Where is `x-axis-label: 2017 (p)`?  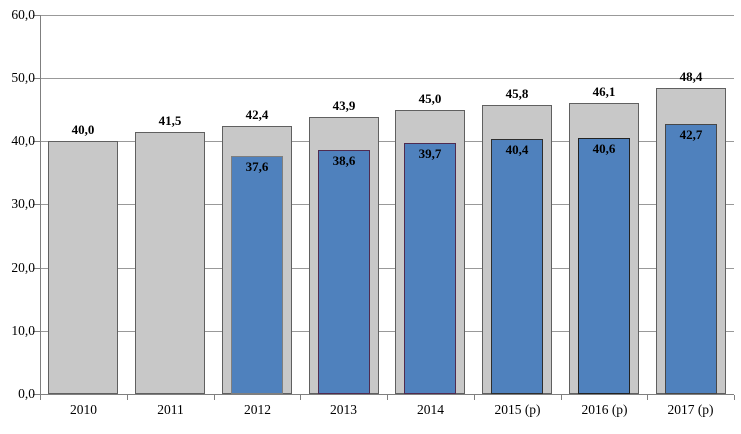
x-axis-label: 2017 (p) is located at coordinates (690, 409).